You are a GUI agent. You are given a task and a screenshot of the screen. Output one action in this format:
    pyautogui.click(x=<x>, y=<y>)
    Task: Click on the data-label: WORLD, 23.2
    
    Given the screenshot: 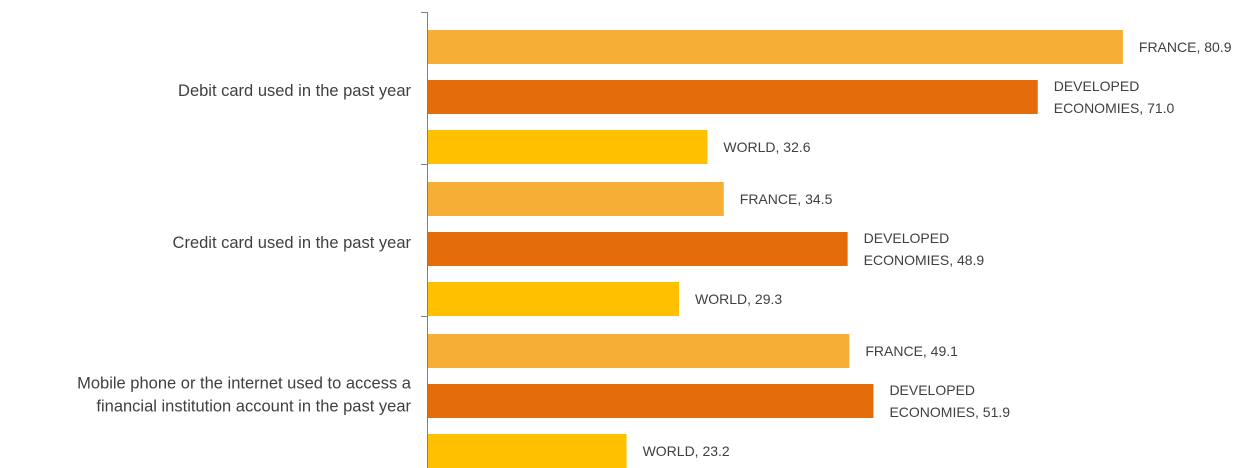 What is the action you would take?
    pyautogui.click(x=686, y=451)
    